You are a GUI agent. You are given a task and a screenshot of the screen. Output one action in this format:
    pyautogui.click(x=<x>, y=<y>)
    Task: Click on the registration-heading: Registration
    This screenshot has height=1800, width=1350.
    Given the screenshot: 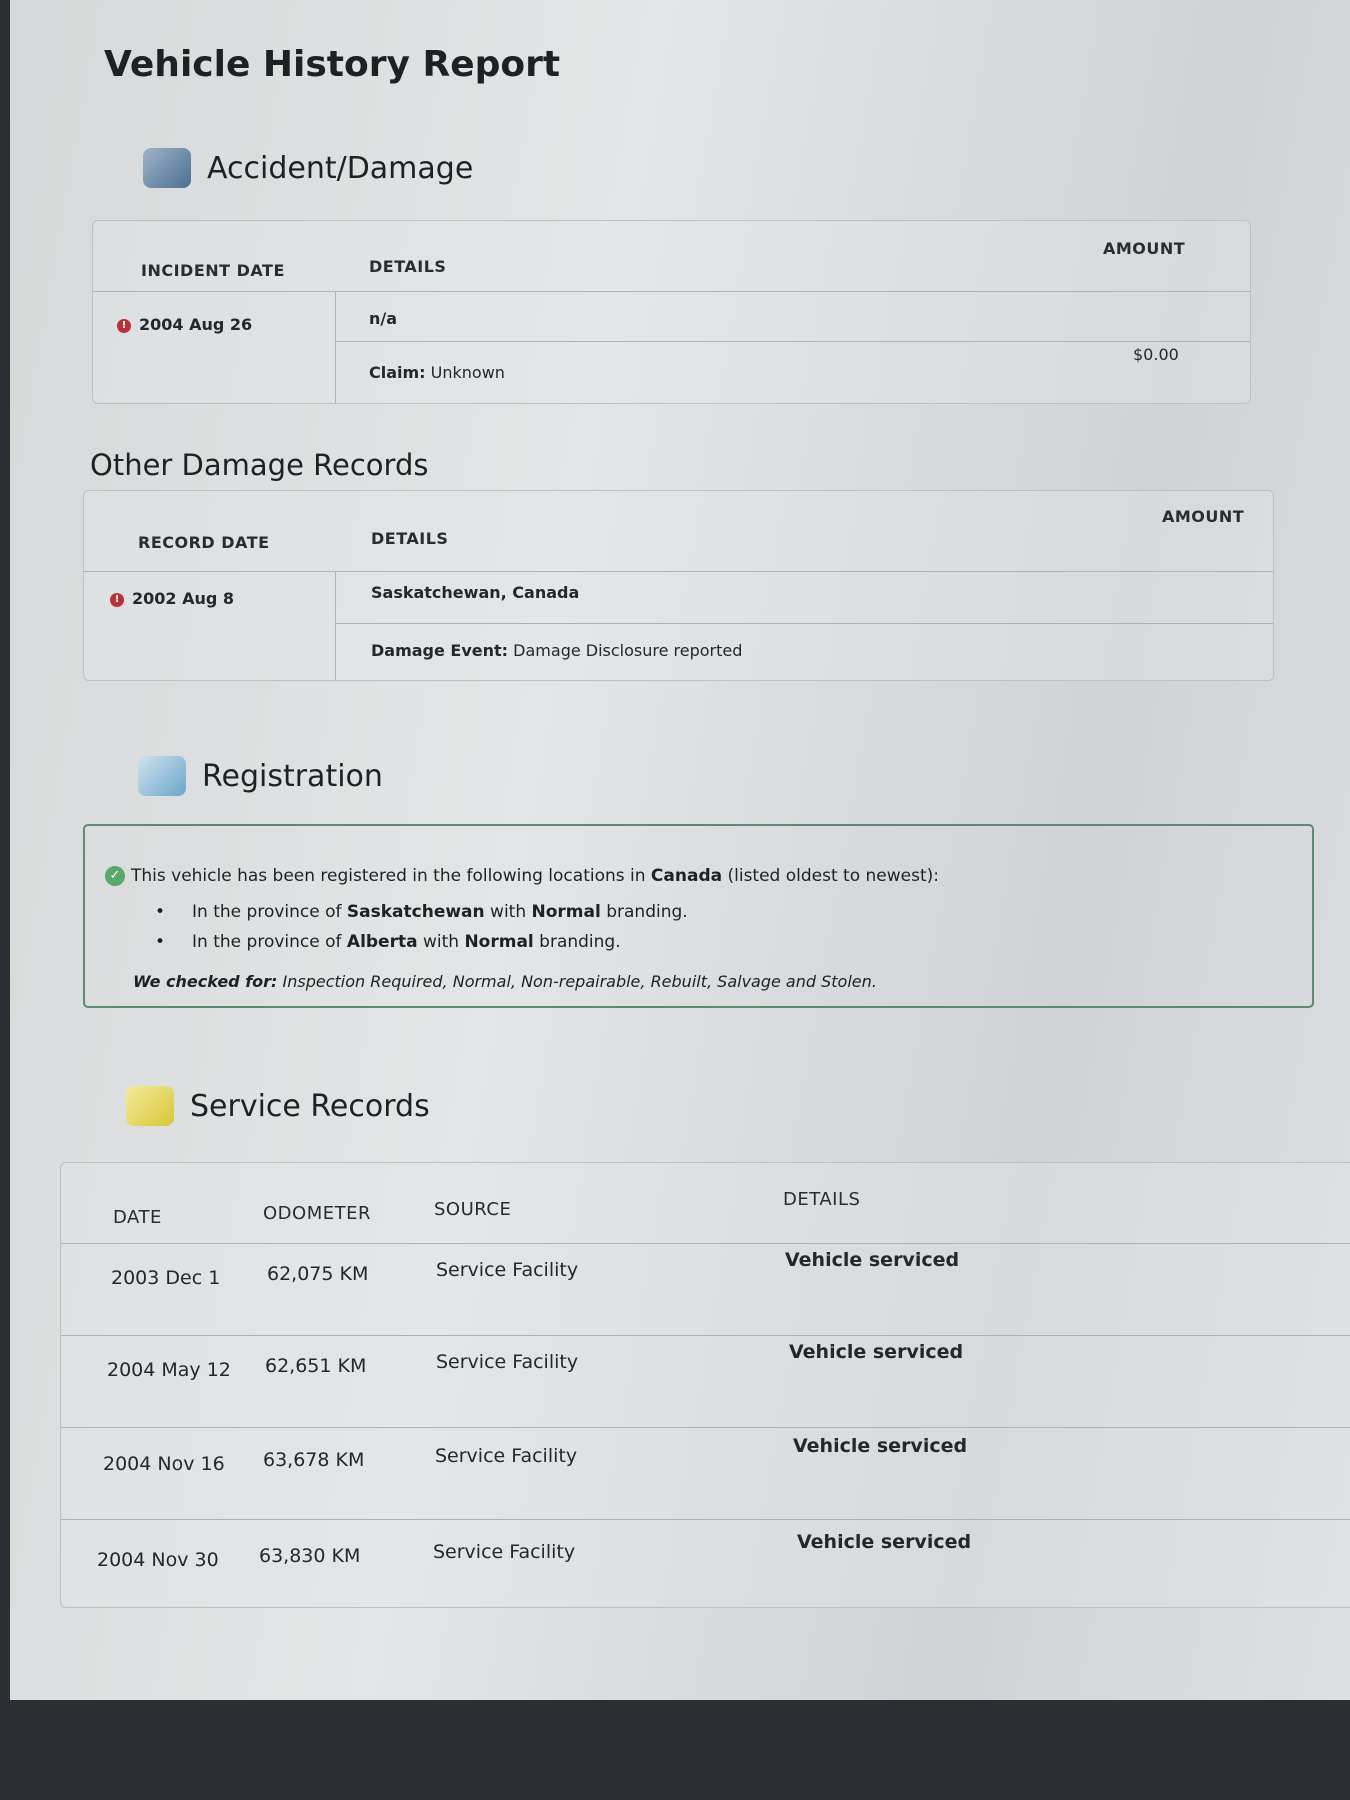 What is the action you would take?
    pyautogui.click(x=292, y=776)
    